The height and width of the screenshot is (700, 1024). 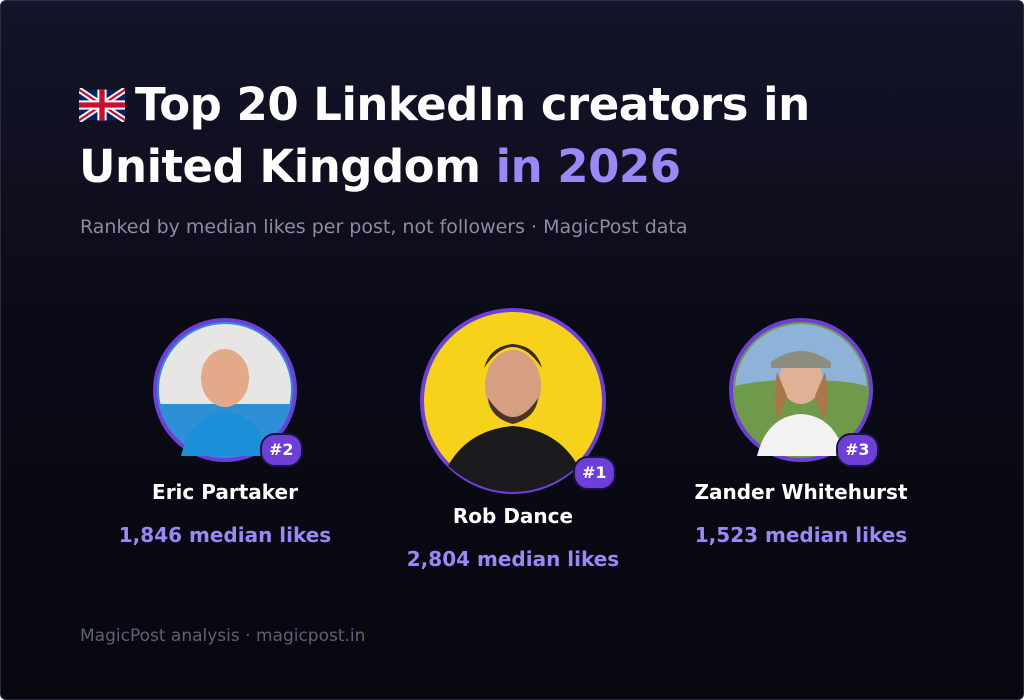 I want to click on title-line: United Kingdom in 2026, so click(x=380, y=167).